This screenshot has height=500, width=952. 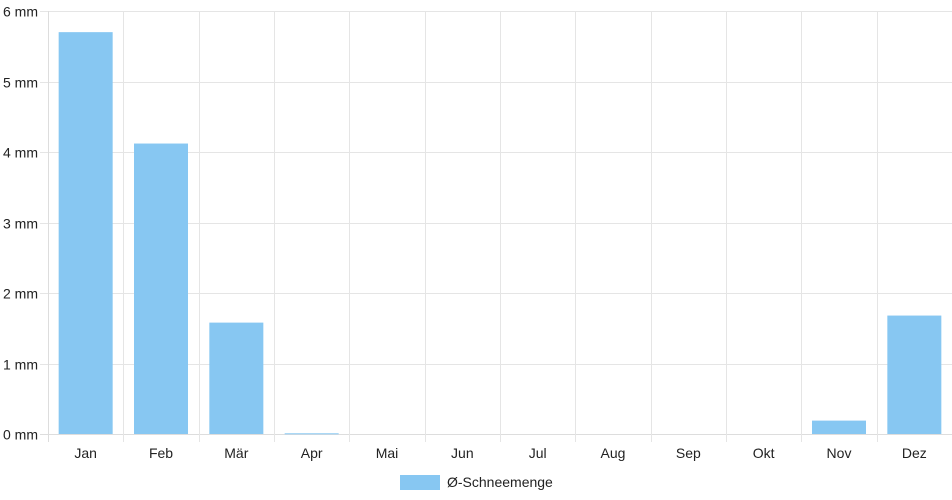 What do you see at coordinates (688, 453) in the screenshot?
I see `x-tick-label: Sep` at bounding box center [688, 453].